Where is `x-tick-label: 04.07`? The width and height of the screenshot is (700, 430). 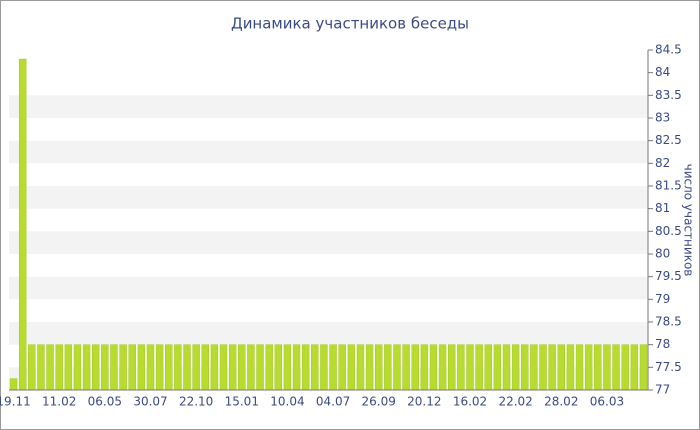
x-tick-label: 04.07 is located at coordinates (333, 402).